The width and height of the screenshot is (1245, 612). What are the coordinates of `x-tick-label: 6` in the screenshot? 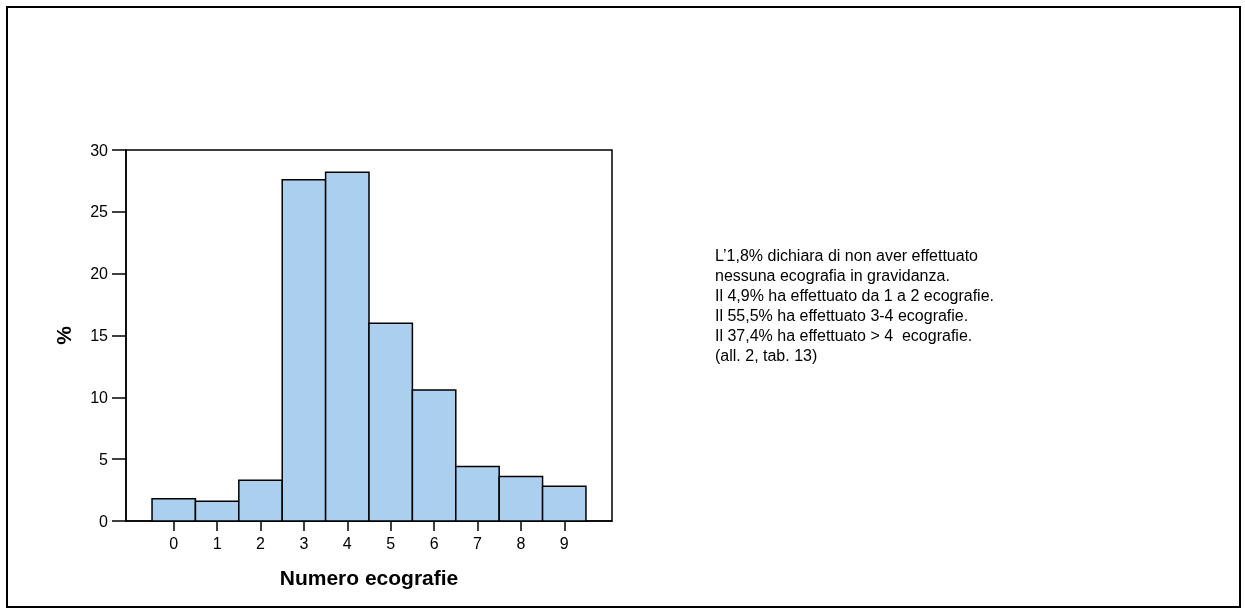 It's located at (434, 543).